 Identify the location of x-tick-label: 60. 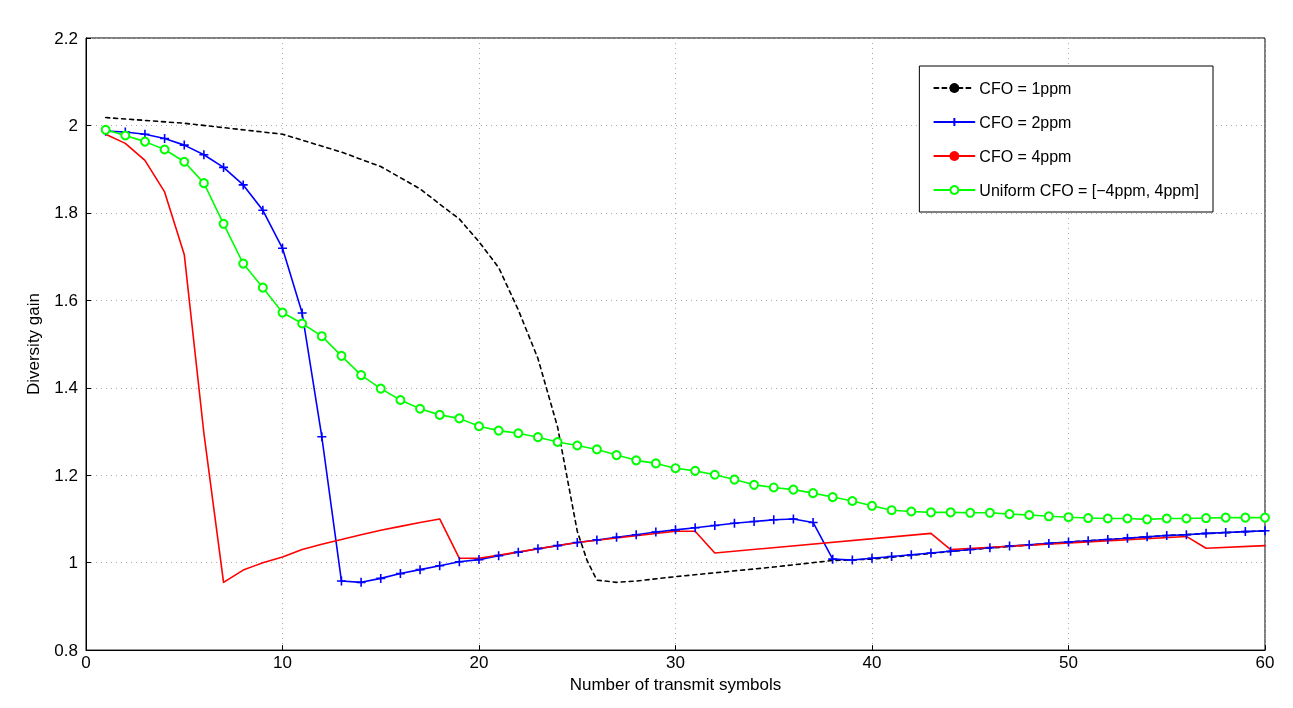
(1265, 663).